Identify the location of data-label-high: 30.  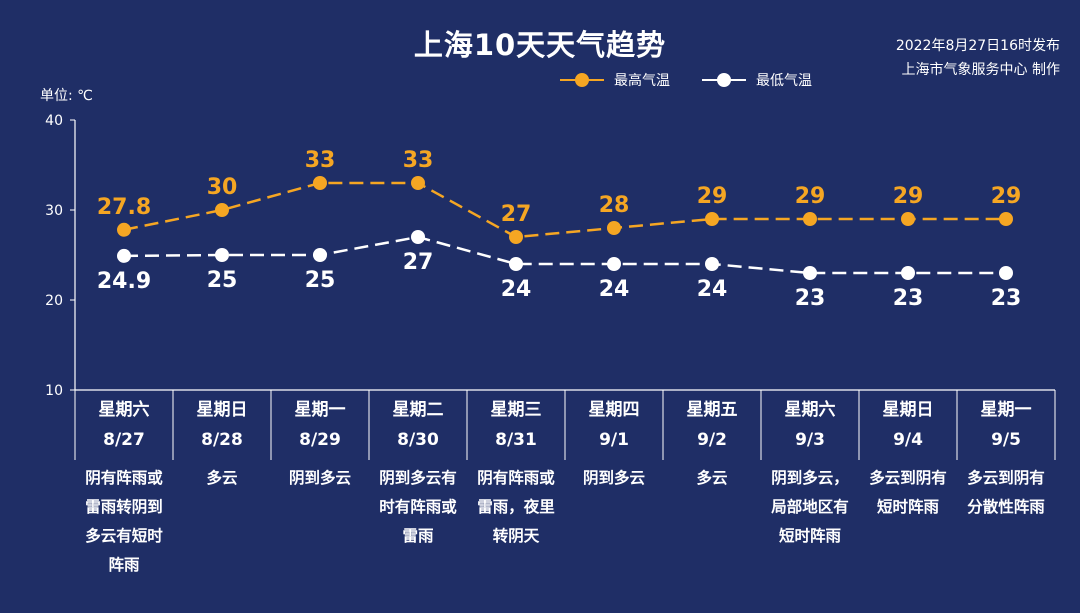
(222, 187).